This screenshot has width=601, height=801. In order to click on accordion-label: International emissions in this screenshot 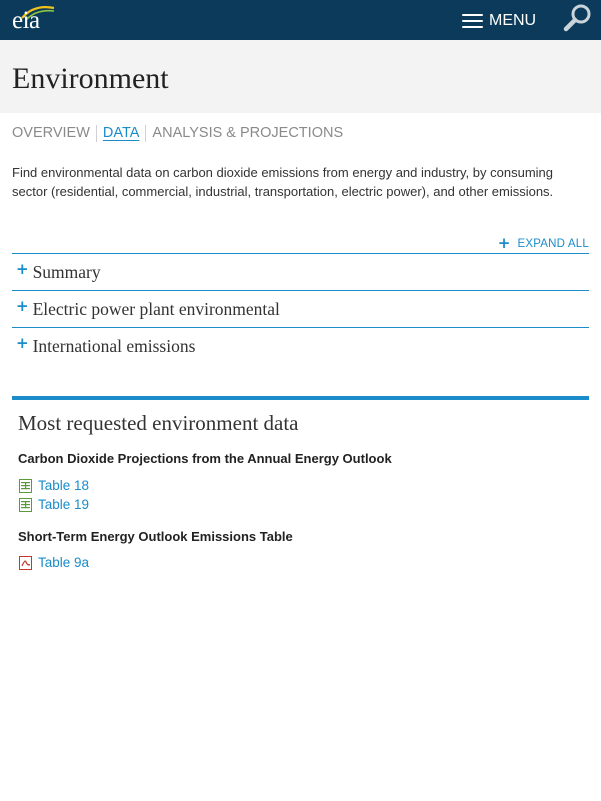, I will do `click(114, 345)`.